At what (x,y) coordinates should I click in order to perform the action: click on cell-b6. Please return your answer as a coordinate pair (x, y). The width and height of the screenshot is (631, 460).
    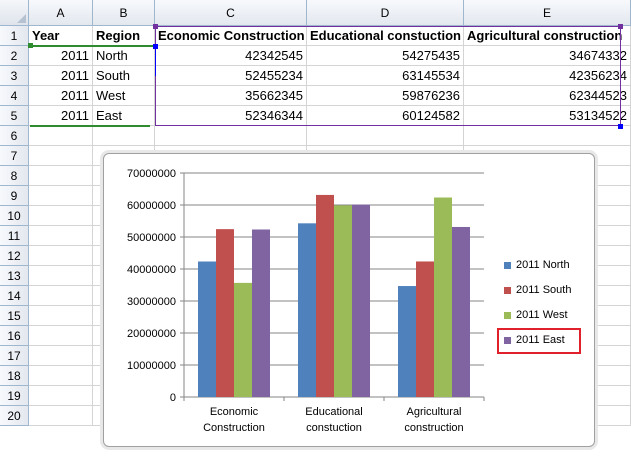
    Looking at the image, I should click on (124, 136).